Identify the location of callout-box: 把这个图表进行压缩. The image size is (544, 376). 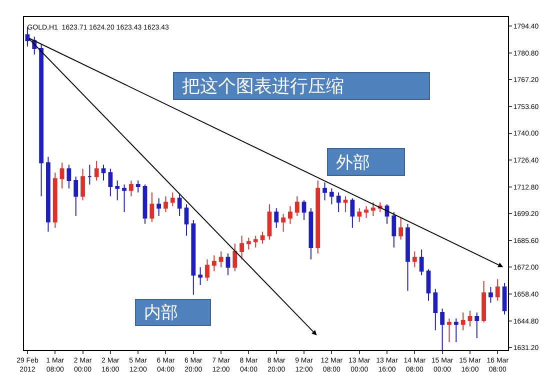
(301, 86).